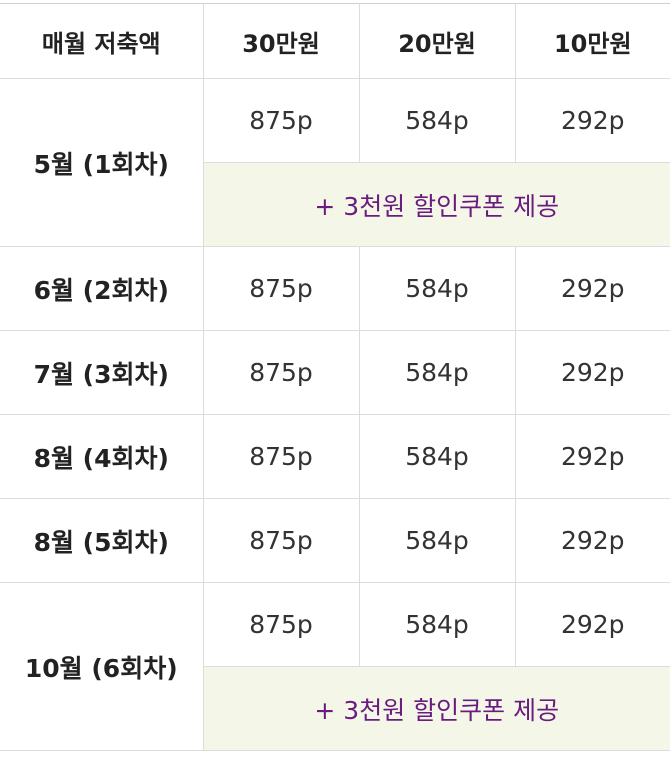  What do you see at coordinates (102, 666) in the screenshot?
I see `month-cell: 10월 (6회차)` at bounding box center [102, 666].